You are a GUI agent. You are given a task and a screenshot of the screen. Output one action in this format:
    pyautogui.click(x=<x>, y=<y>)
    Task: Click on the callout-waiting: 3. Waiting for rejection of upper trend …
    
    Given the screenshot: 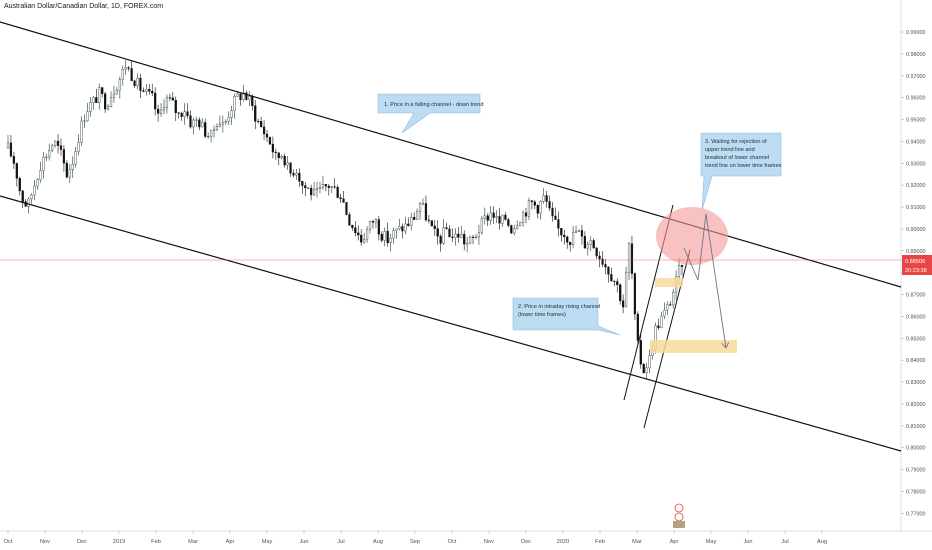 What is the action you would take?
    pyautogui.click(x=741, y=171)
    